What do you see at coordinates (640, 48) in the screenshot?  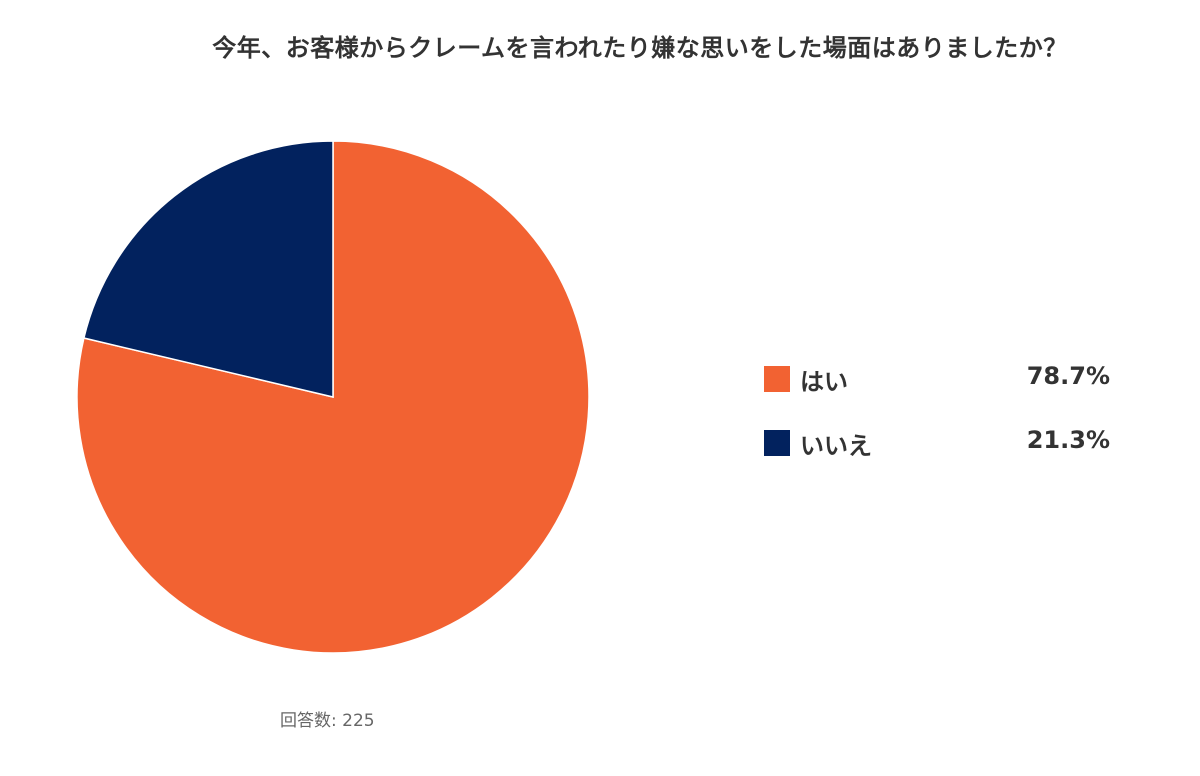 I see `chart-title: 今年、お客様からクレームを言われたり嫌な思いをした場面はありましたか？` at bounding box center [640, 48].